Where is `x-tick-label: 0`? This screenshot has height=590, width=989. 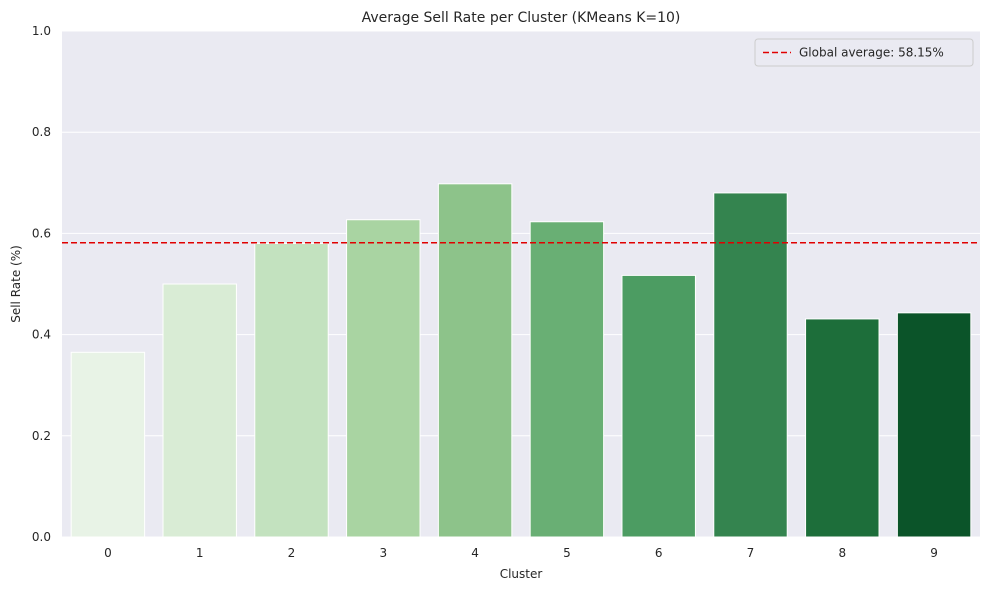 x-tick-label: 0 is located at coordinates (108, 553).